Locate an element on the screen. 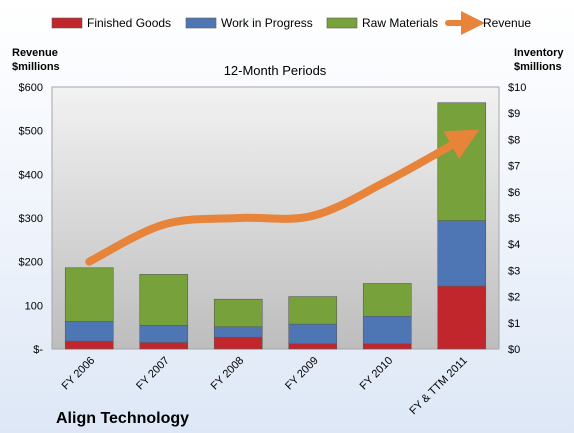  right-tick-label: $9 is located at coordinates (514, 114).